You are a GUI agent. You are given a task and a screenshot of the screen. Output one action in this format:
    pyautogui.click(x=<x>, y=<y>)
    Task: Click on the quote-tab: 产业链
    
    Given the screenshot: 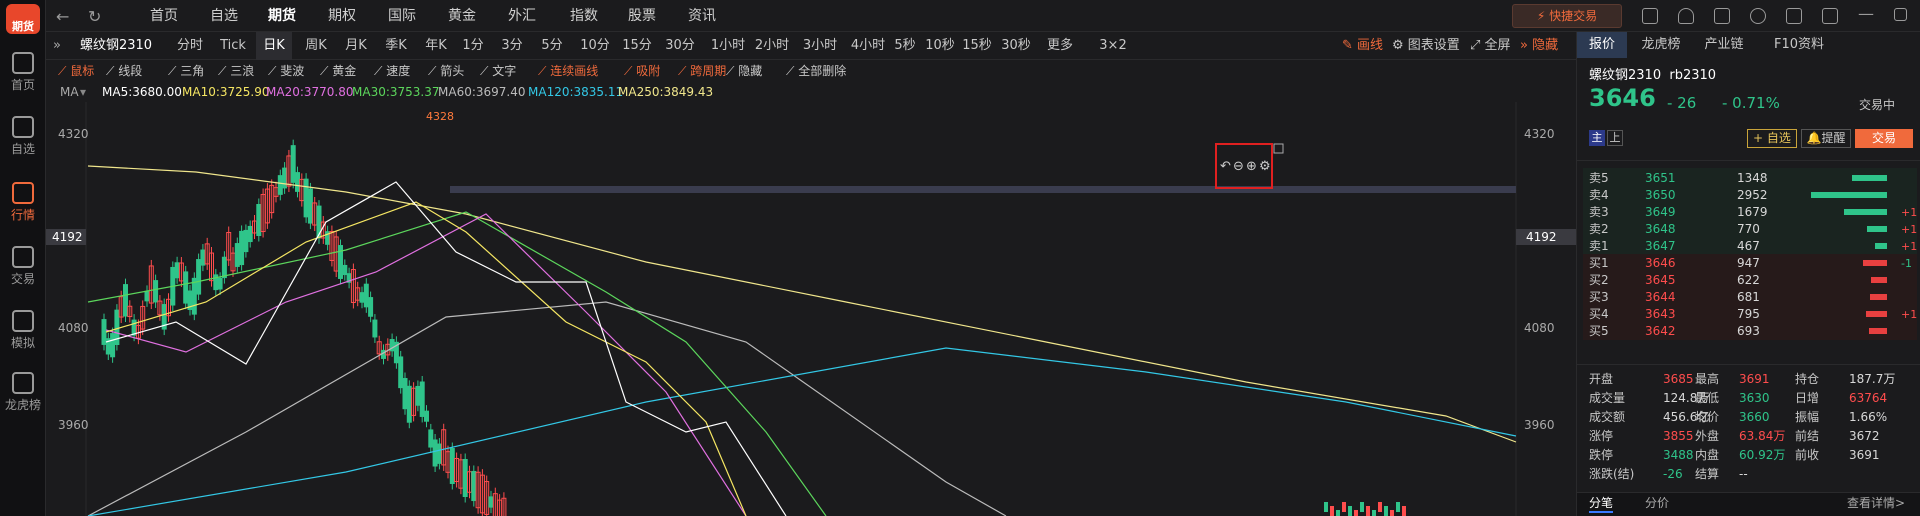 What is the action you would take?
    pyautogui.click(x=1724, y=44)
    